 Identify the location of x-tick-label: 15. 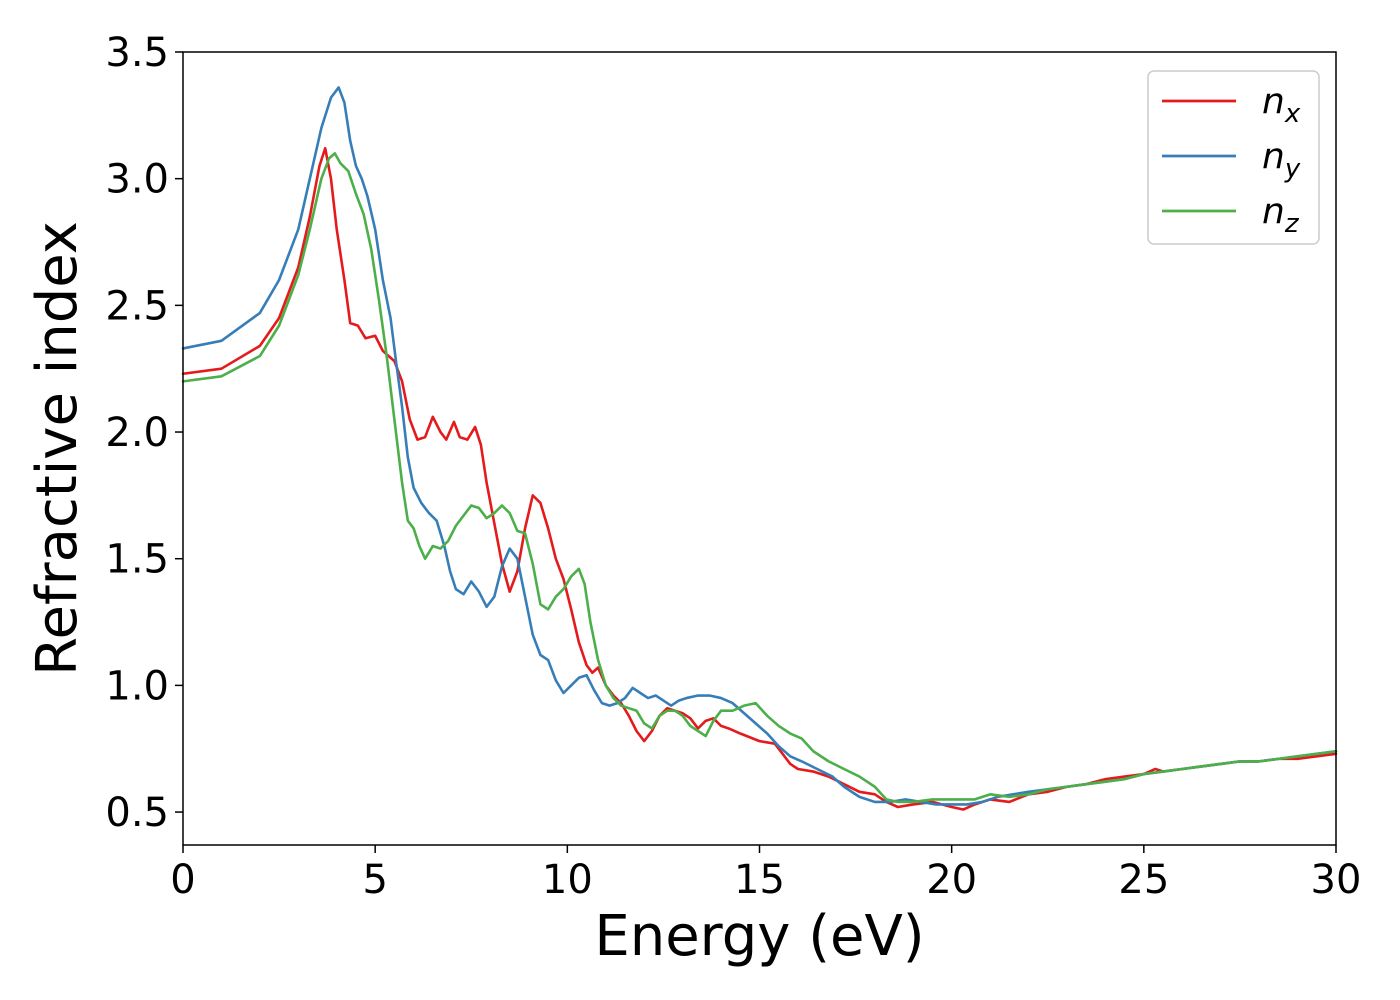
(759, 880).